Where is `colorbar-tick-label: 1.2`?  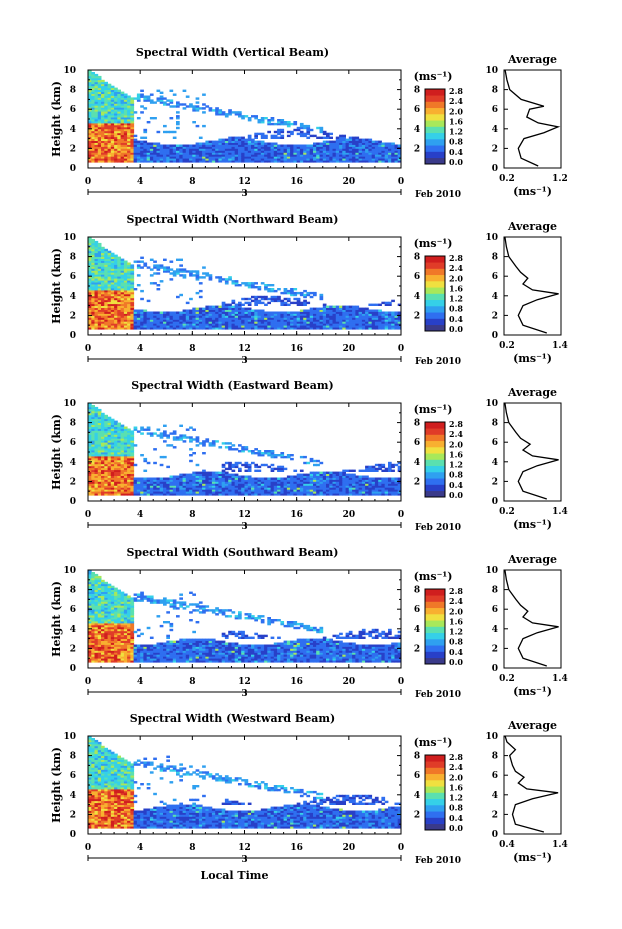
colorbar-tick-label: 1.2 is located at coordinates (456, 132).